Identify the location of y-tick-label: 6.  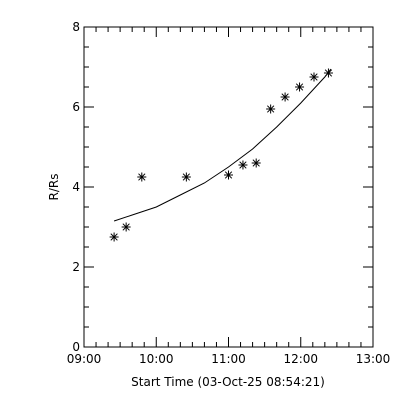
(76, 107).